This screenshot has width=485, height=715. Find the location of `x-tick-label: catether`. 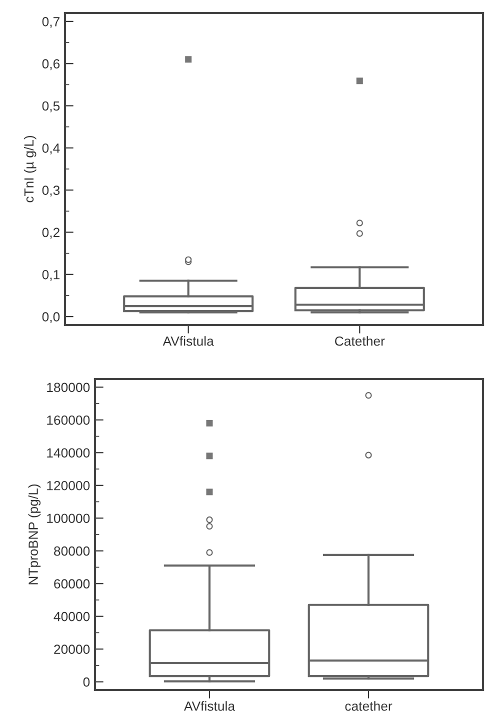

x-tick-label: catether is located at coordinates (368, 706).